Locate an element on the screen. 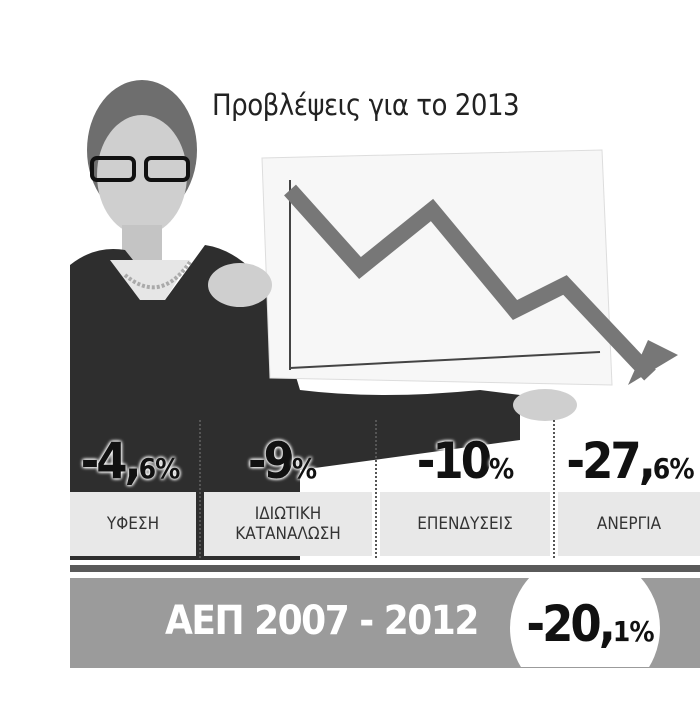 The image size is (700, 707). shirt is located at coordinates (150, 280).